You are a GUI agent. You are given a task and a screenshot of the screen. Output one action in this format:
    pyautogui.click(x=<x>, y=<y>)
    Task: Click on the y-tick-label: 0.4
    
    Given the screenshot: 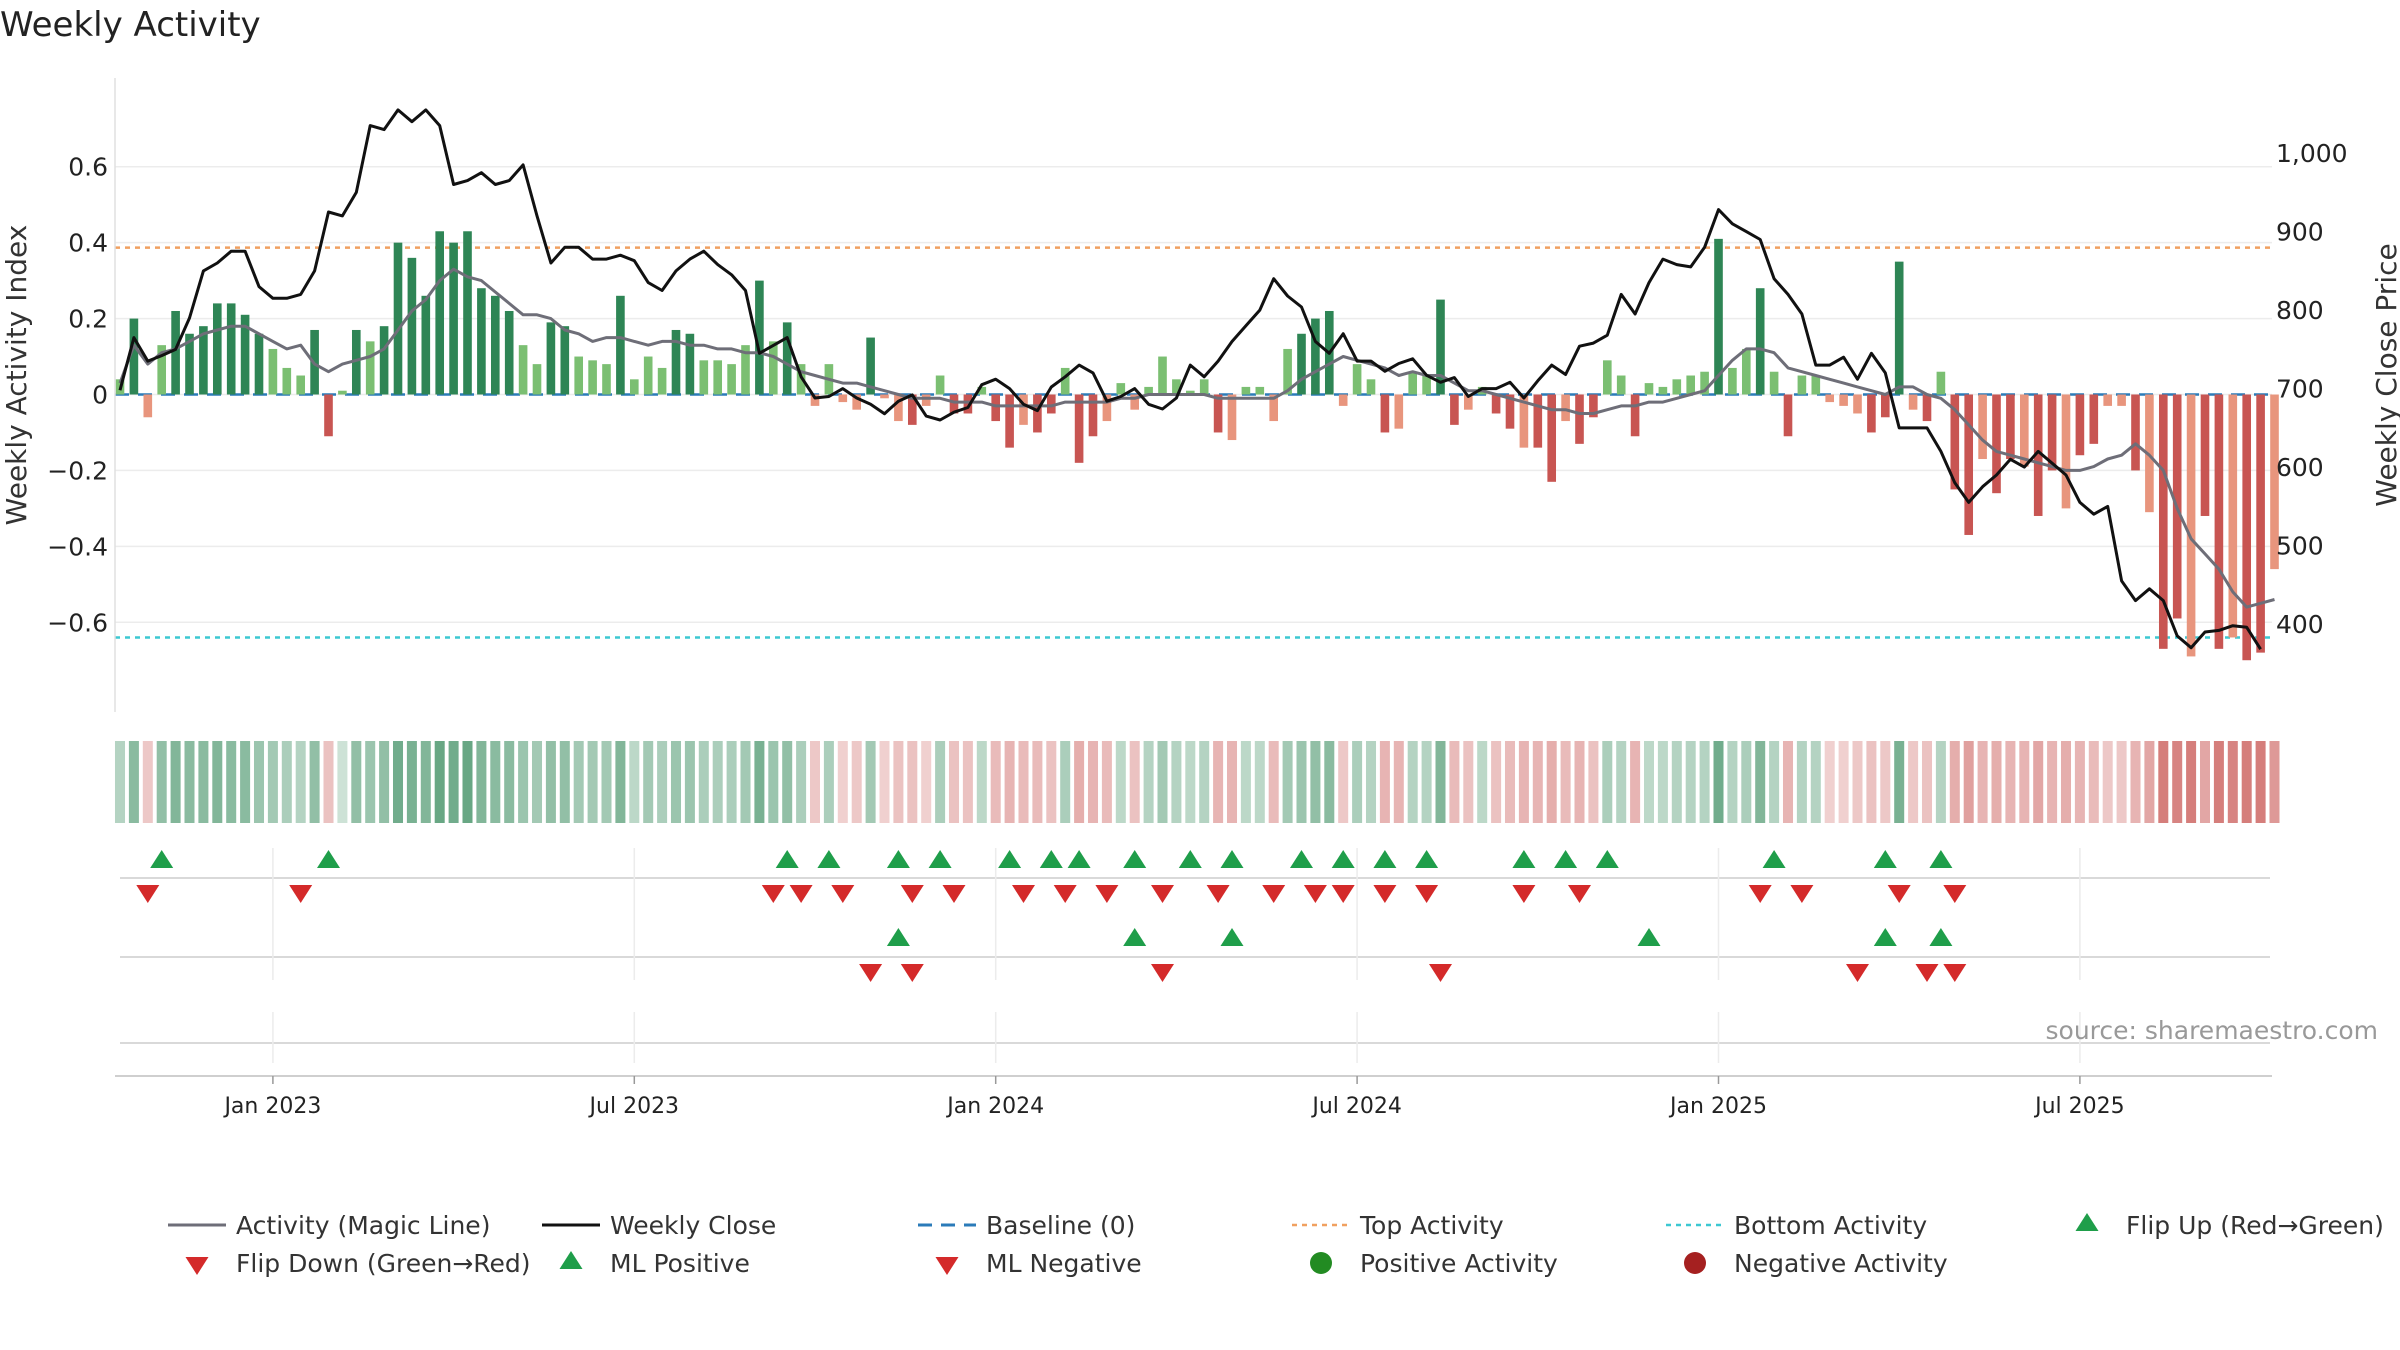 What is the action you would take?
    pyautogui.click(x=88, y=243)
    